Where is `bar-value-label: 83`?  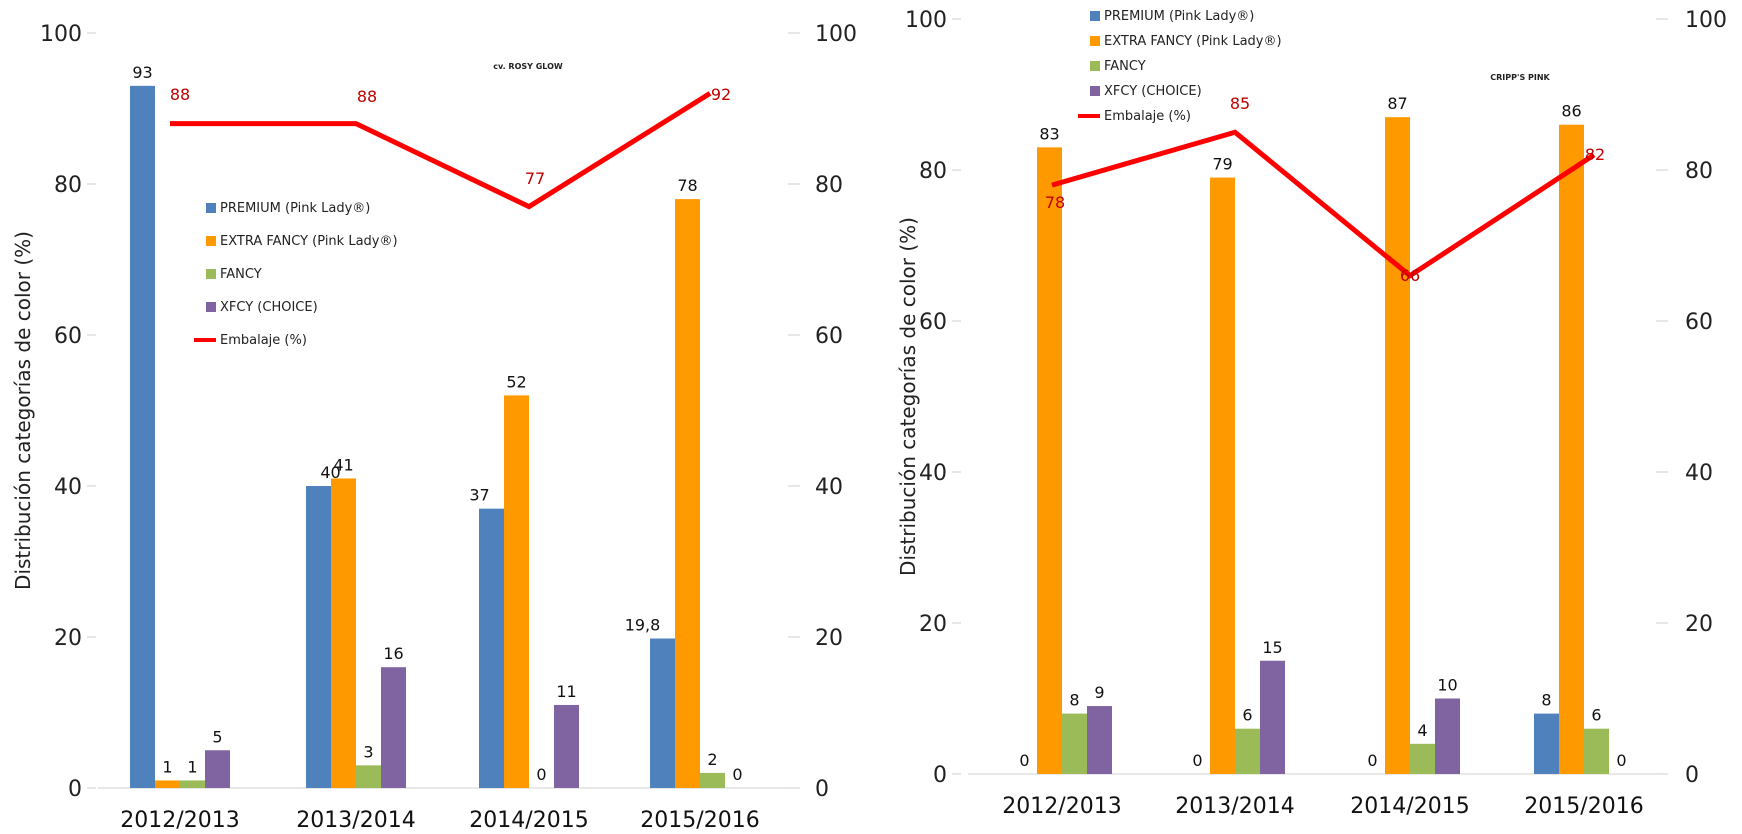 bar-value-label: 83 is located at coordinates (1049, 133).